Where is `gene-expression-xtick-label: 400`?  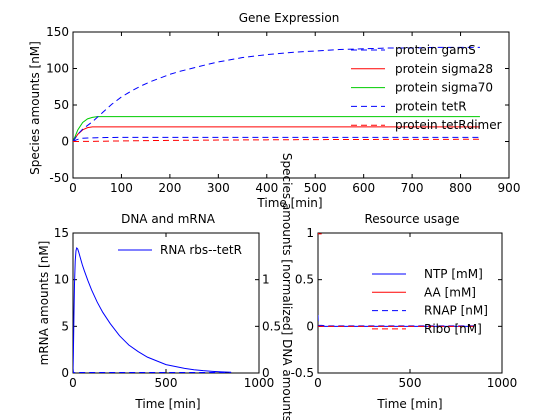 gene-expression-xtick-label: 400 is located at coordinates (266, 188).